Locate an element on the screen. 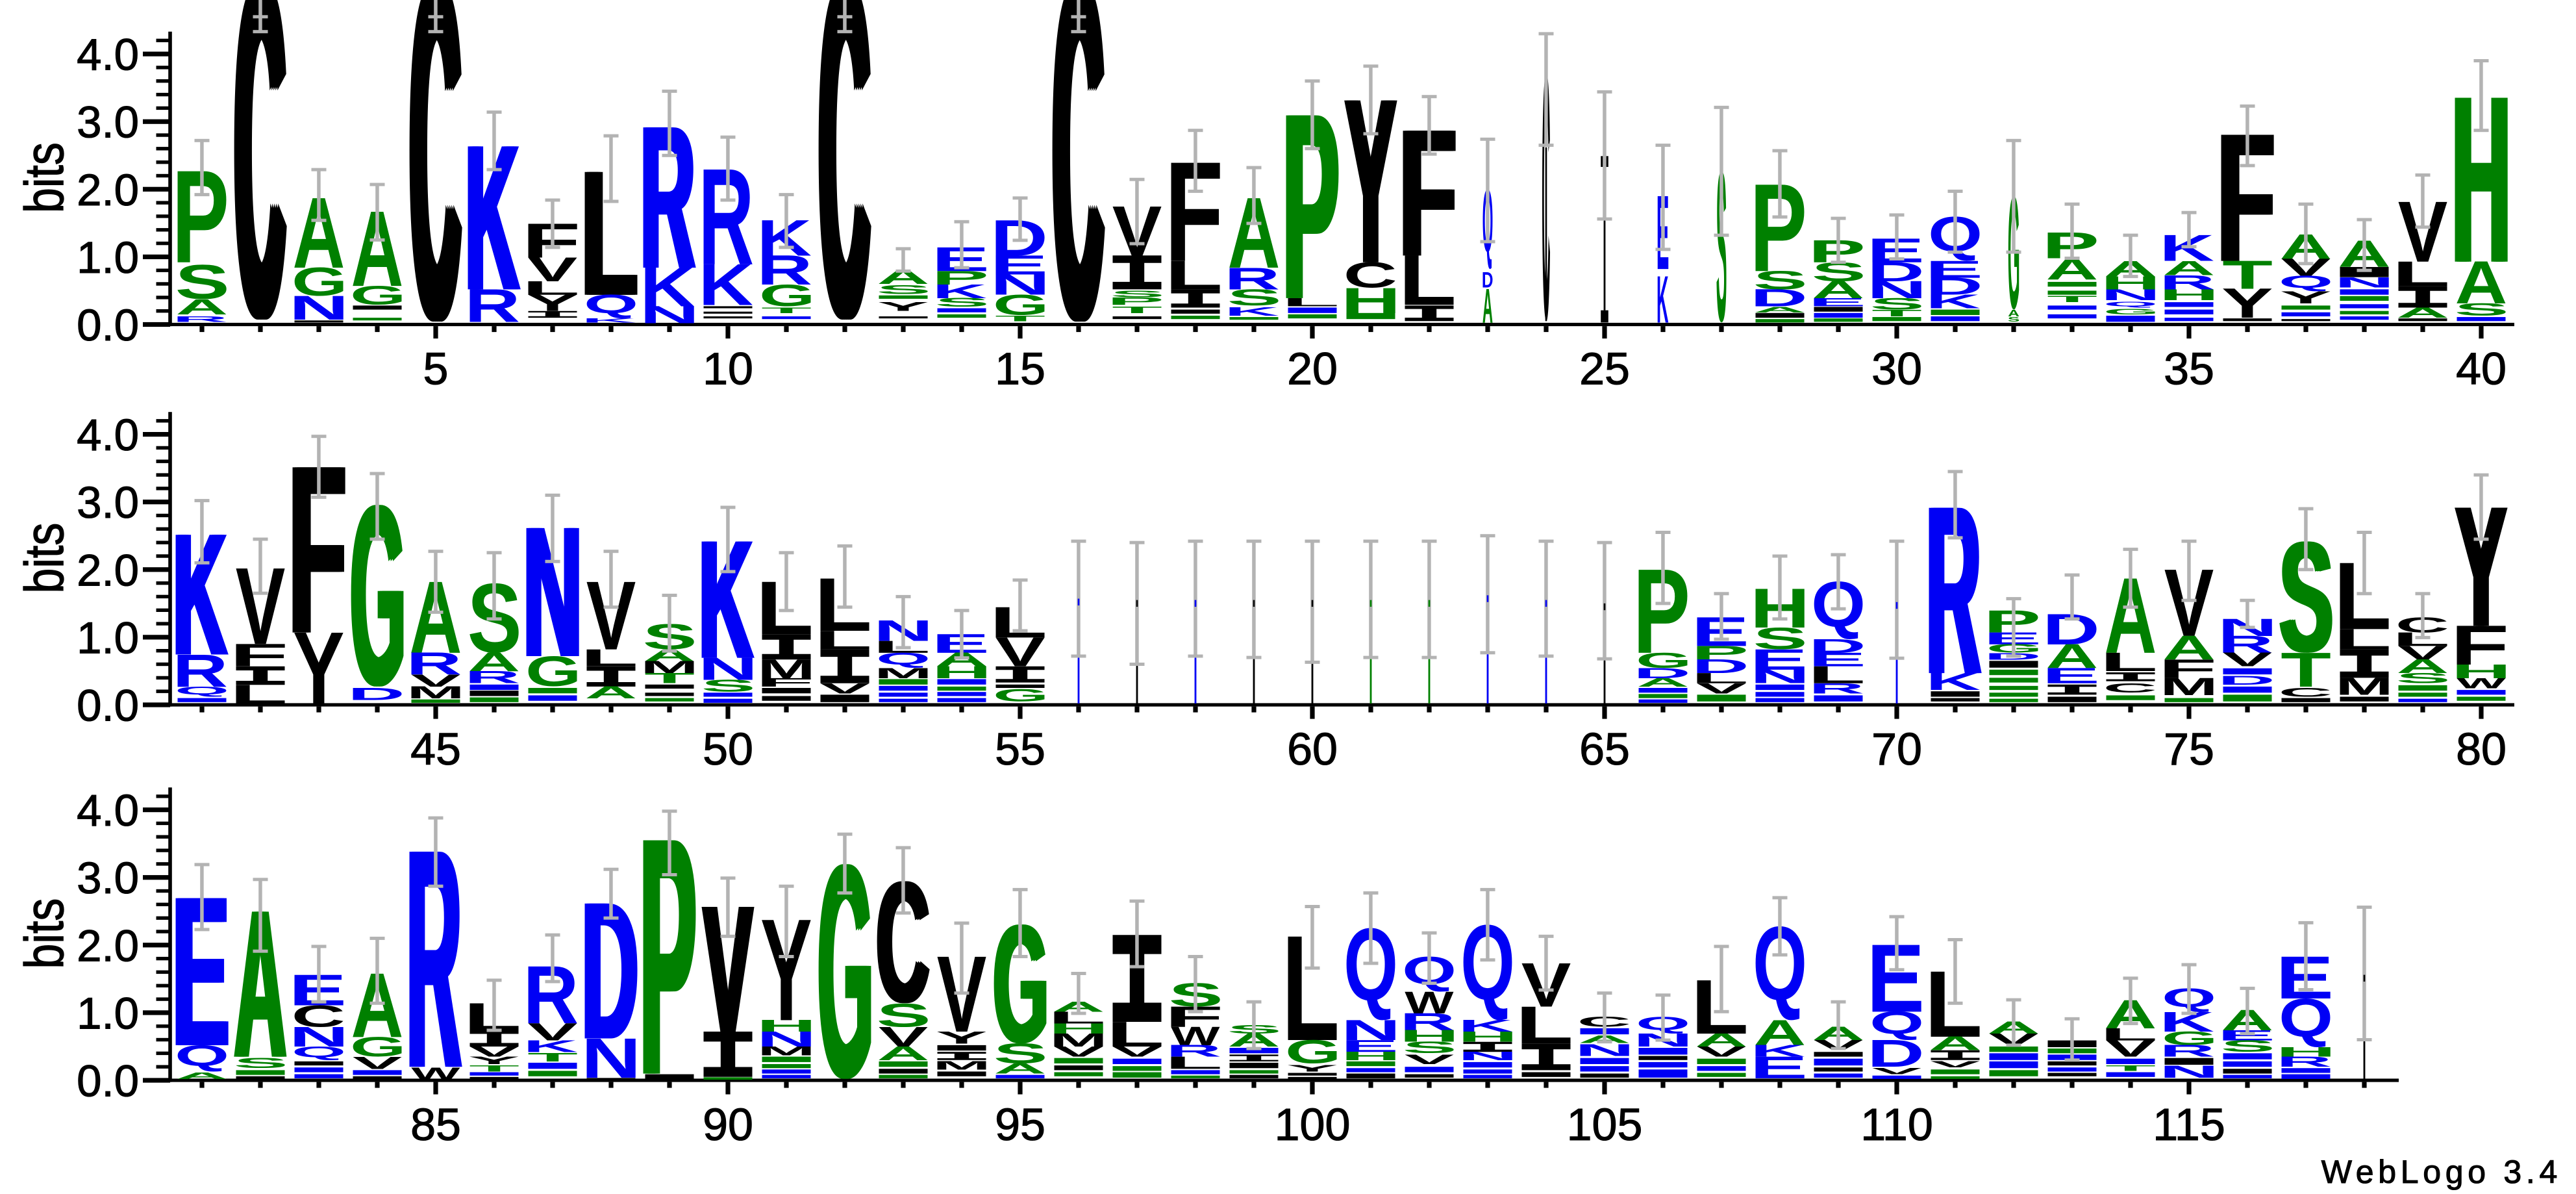  svg-text: 105 is located at coordinates (1605, 1124).